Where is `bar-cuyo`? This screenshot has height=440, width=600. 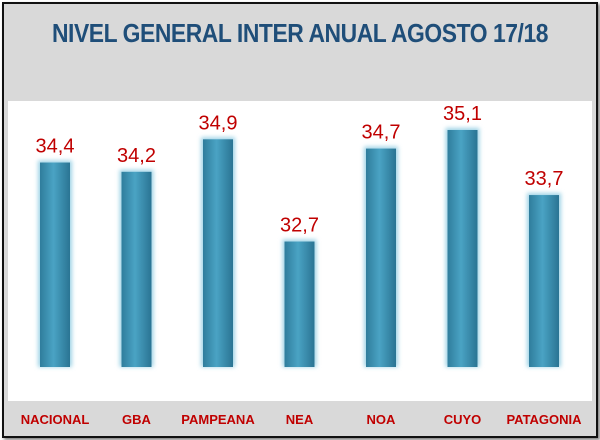
bar-cuyo is located at coordinates (462, 248).